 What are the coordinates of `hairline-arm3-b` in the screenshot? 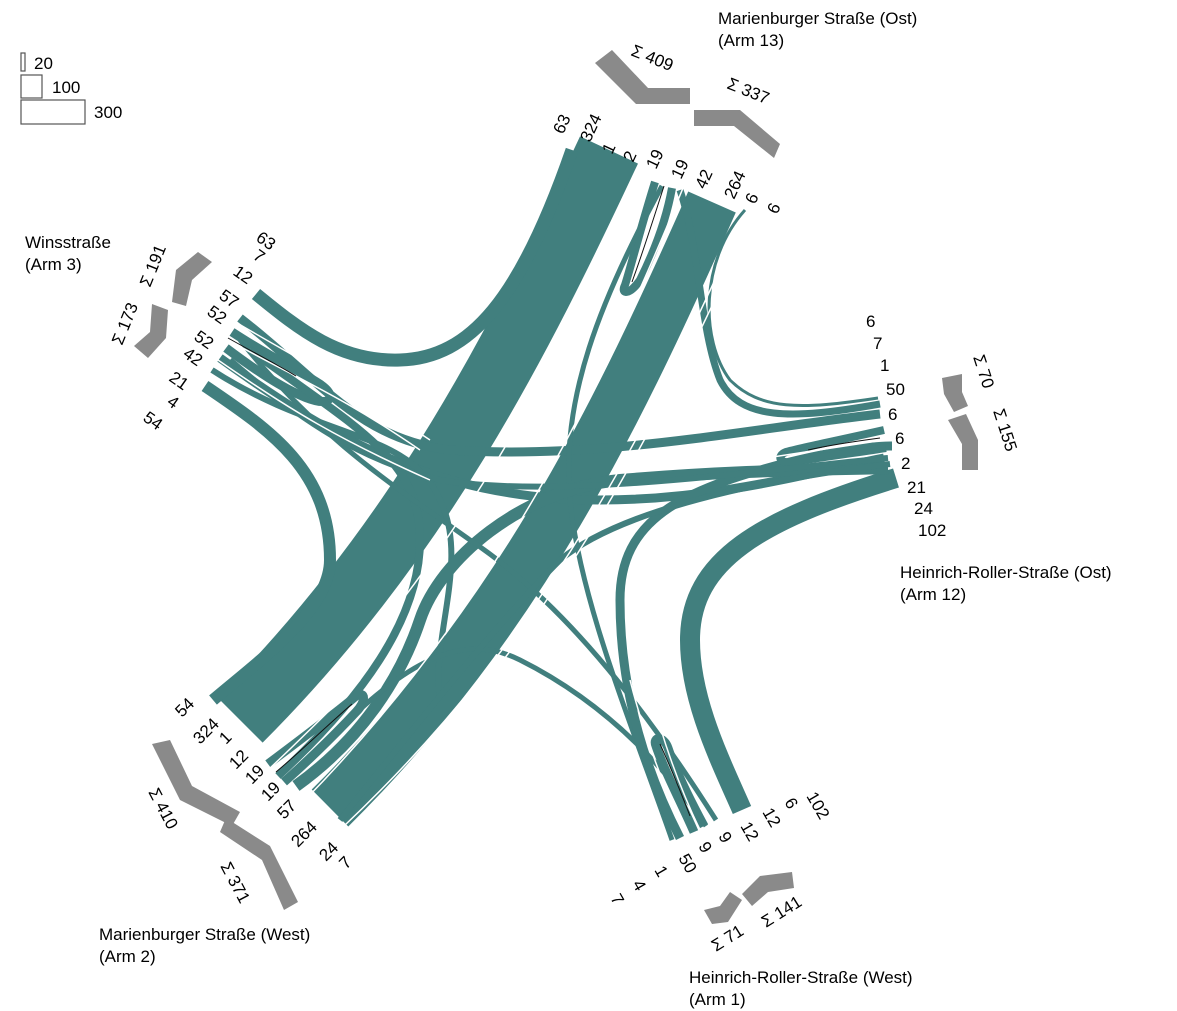 It's located at (324, 395).